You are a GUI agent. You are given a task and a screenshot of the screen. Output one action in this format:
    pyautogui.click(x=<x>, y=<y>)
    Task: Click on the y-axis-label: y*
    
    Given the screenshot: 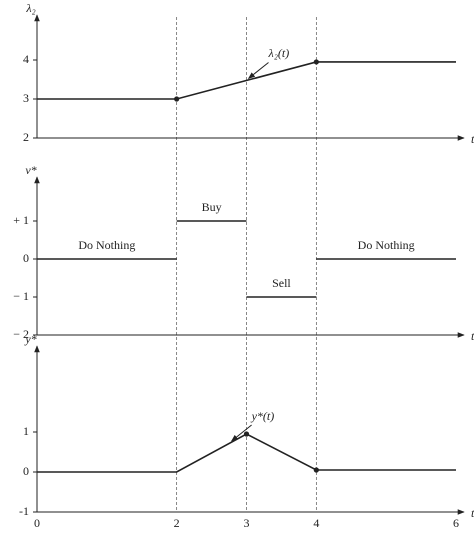 What is the action you would take?
    pyautogui.click(x=30, y=339)
    